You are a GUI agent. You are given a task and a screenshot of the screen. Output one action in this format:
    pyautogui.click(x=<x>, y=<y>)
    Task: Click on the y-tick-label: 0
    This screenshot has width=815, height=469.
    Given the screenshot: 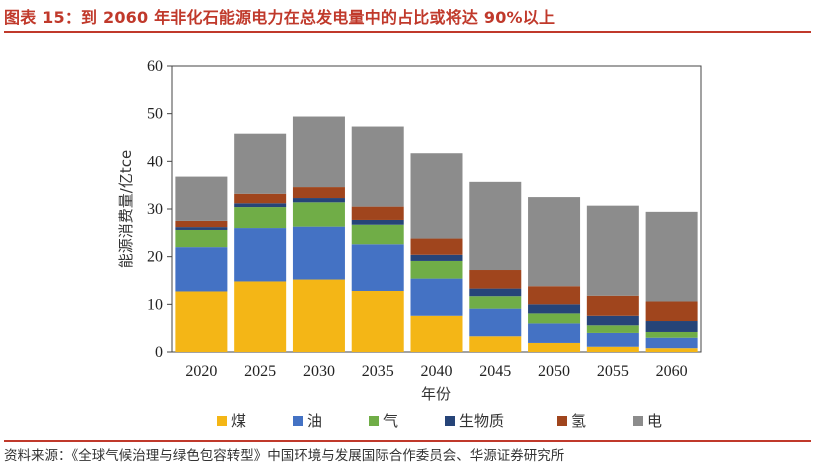 What is the action you would take?
    pyautogui.click(x=159, y=352)
    